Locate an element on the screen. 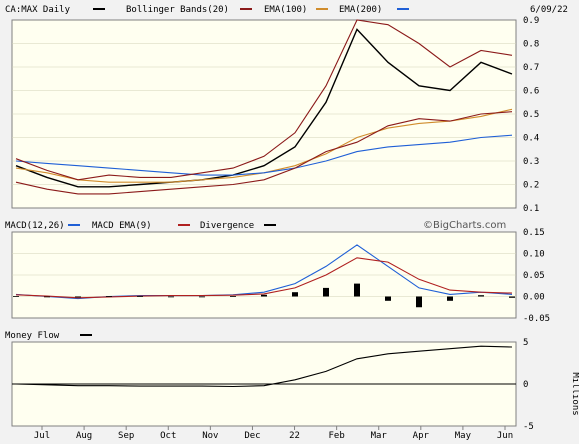 The height and width of the screenshot is (444, 579). price-legend-swatch is located at coordinates (99, 9).